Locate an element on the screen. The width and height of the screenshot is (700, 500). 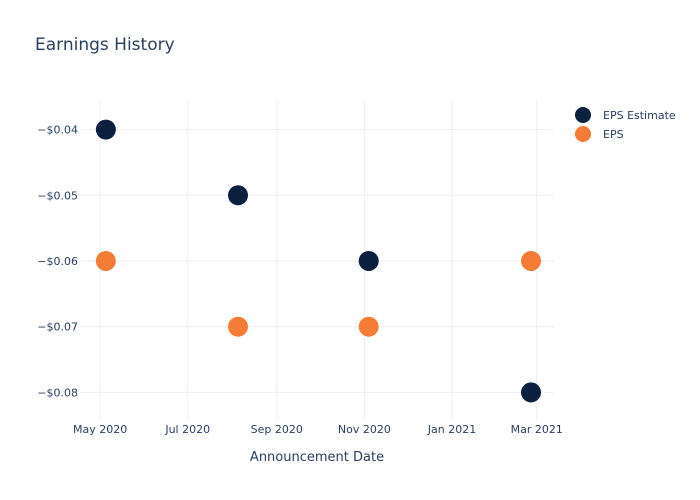
x-tick-label: Jan 2021 is located at coordinates (451, 429).